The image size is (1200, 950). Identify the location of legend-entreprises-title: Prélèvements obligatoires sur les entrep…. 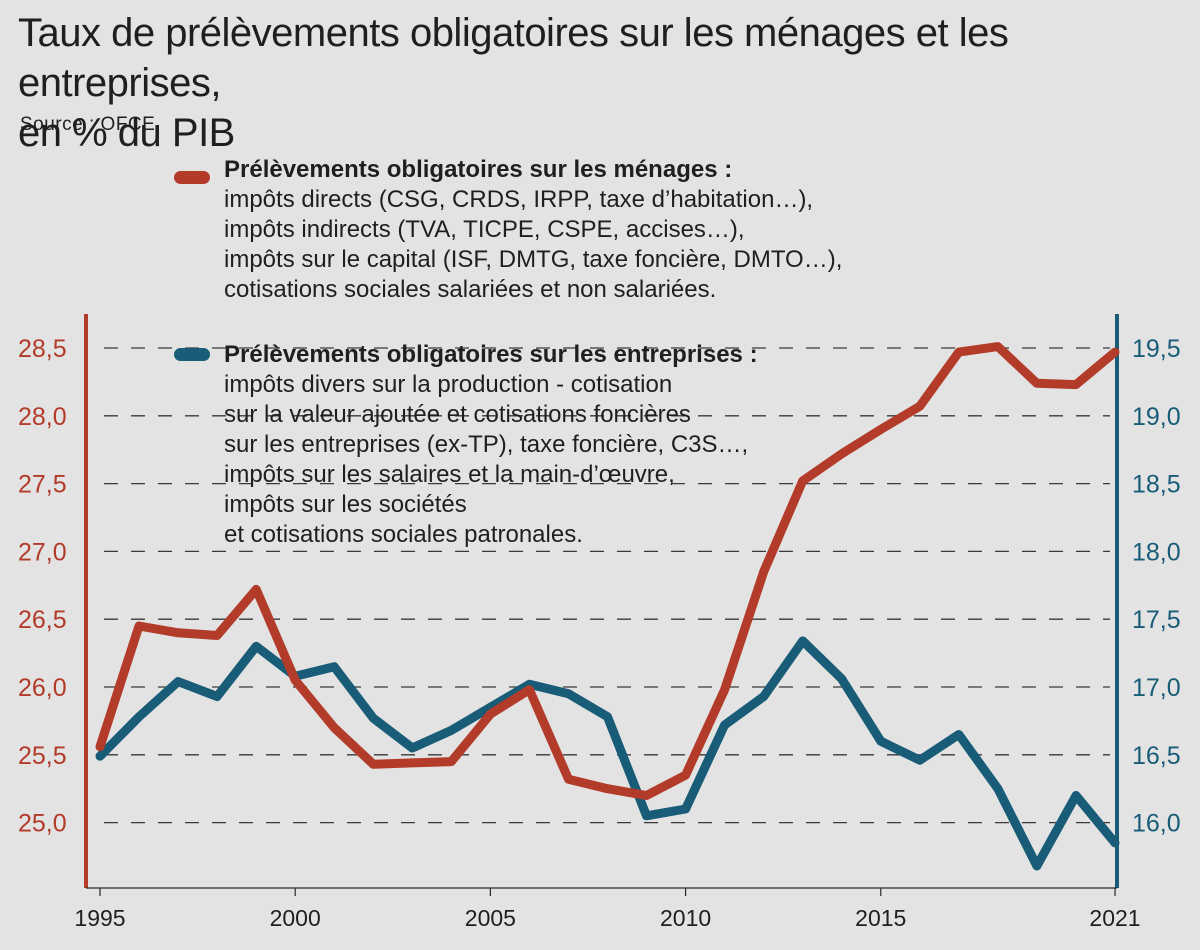
(491, 354).